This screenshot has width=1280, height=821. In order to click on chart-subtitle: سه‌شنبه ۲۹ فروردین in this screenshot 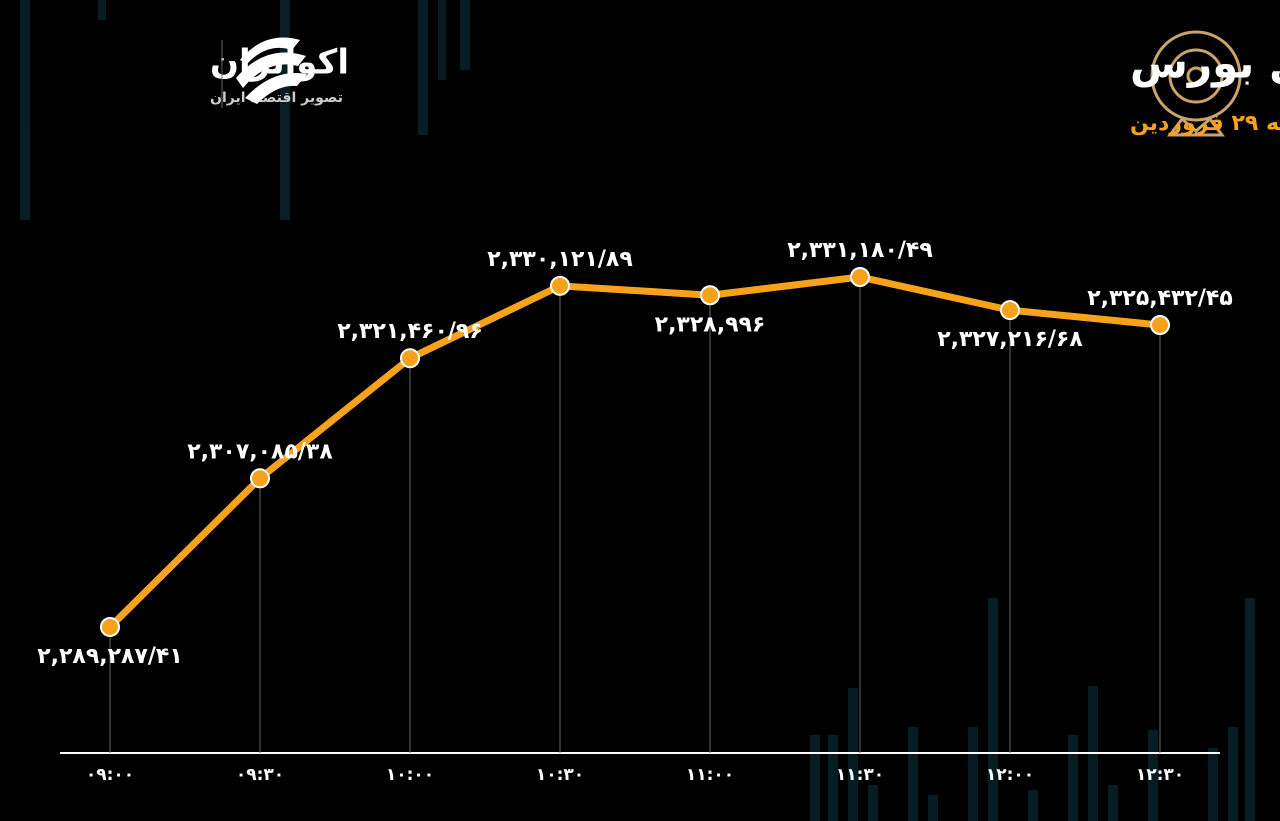, I will do `click(1205, 123)`.